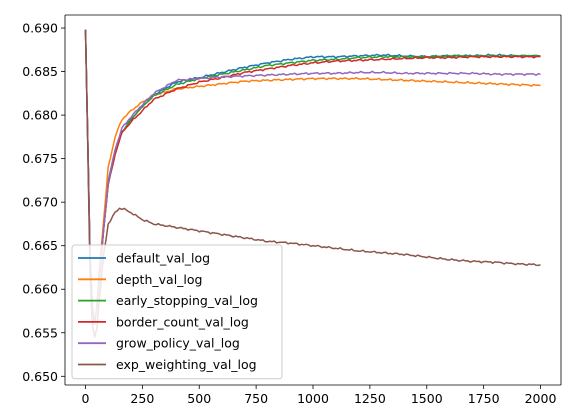 This screenshot has height=420, width=574. Describe the element at coordinates (40, 71) in the screenshot. I see `y-tick-label: 0.685` at that location.